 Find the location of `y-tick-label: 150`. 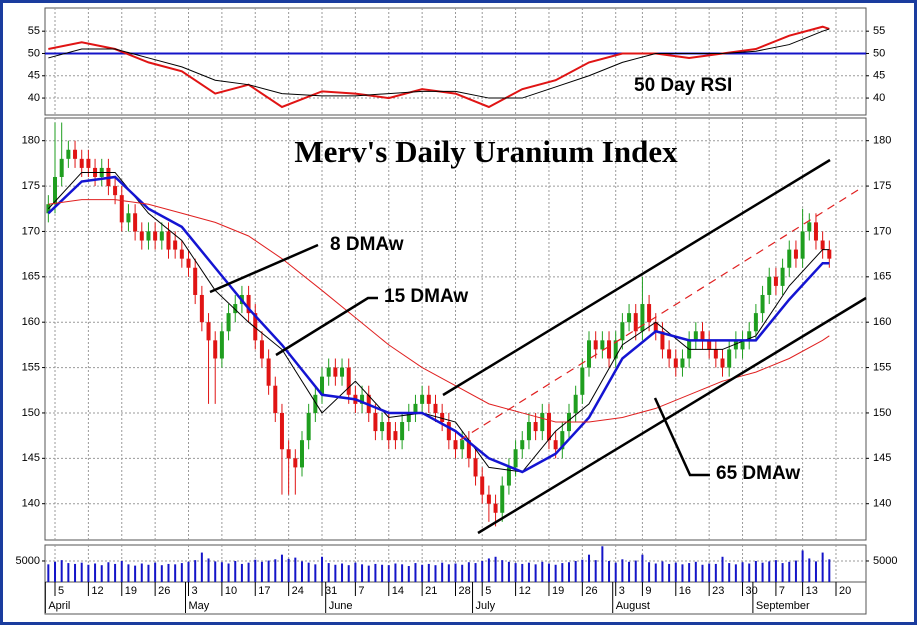

y-tick-label: 150 is located at coordinates (31, 413).